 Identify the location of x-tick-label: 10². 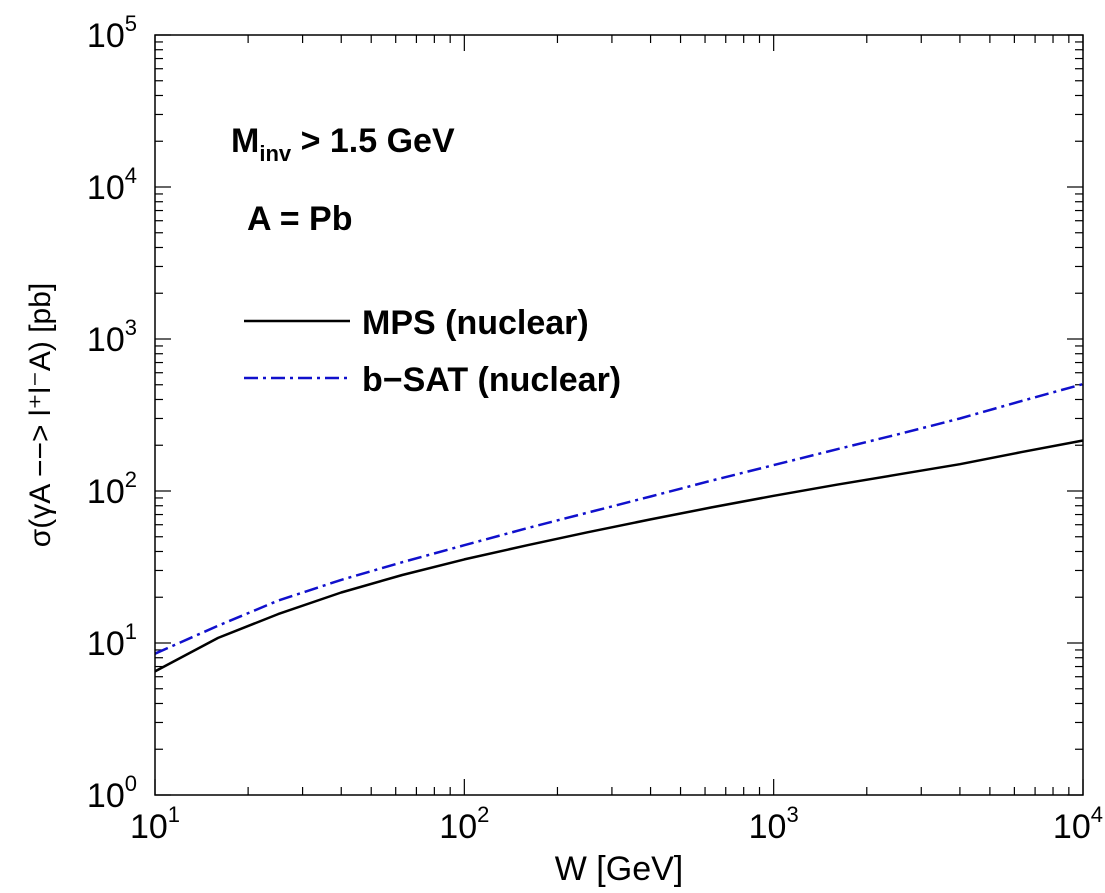
(464, 824).